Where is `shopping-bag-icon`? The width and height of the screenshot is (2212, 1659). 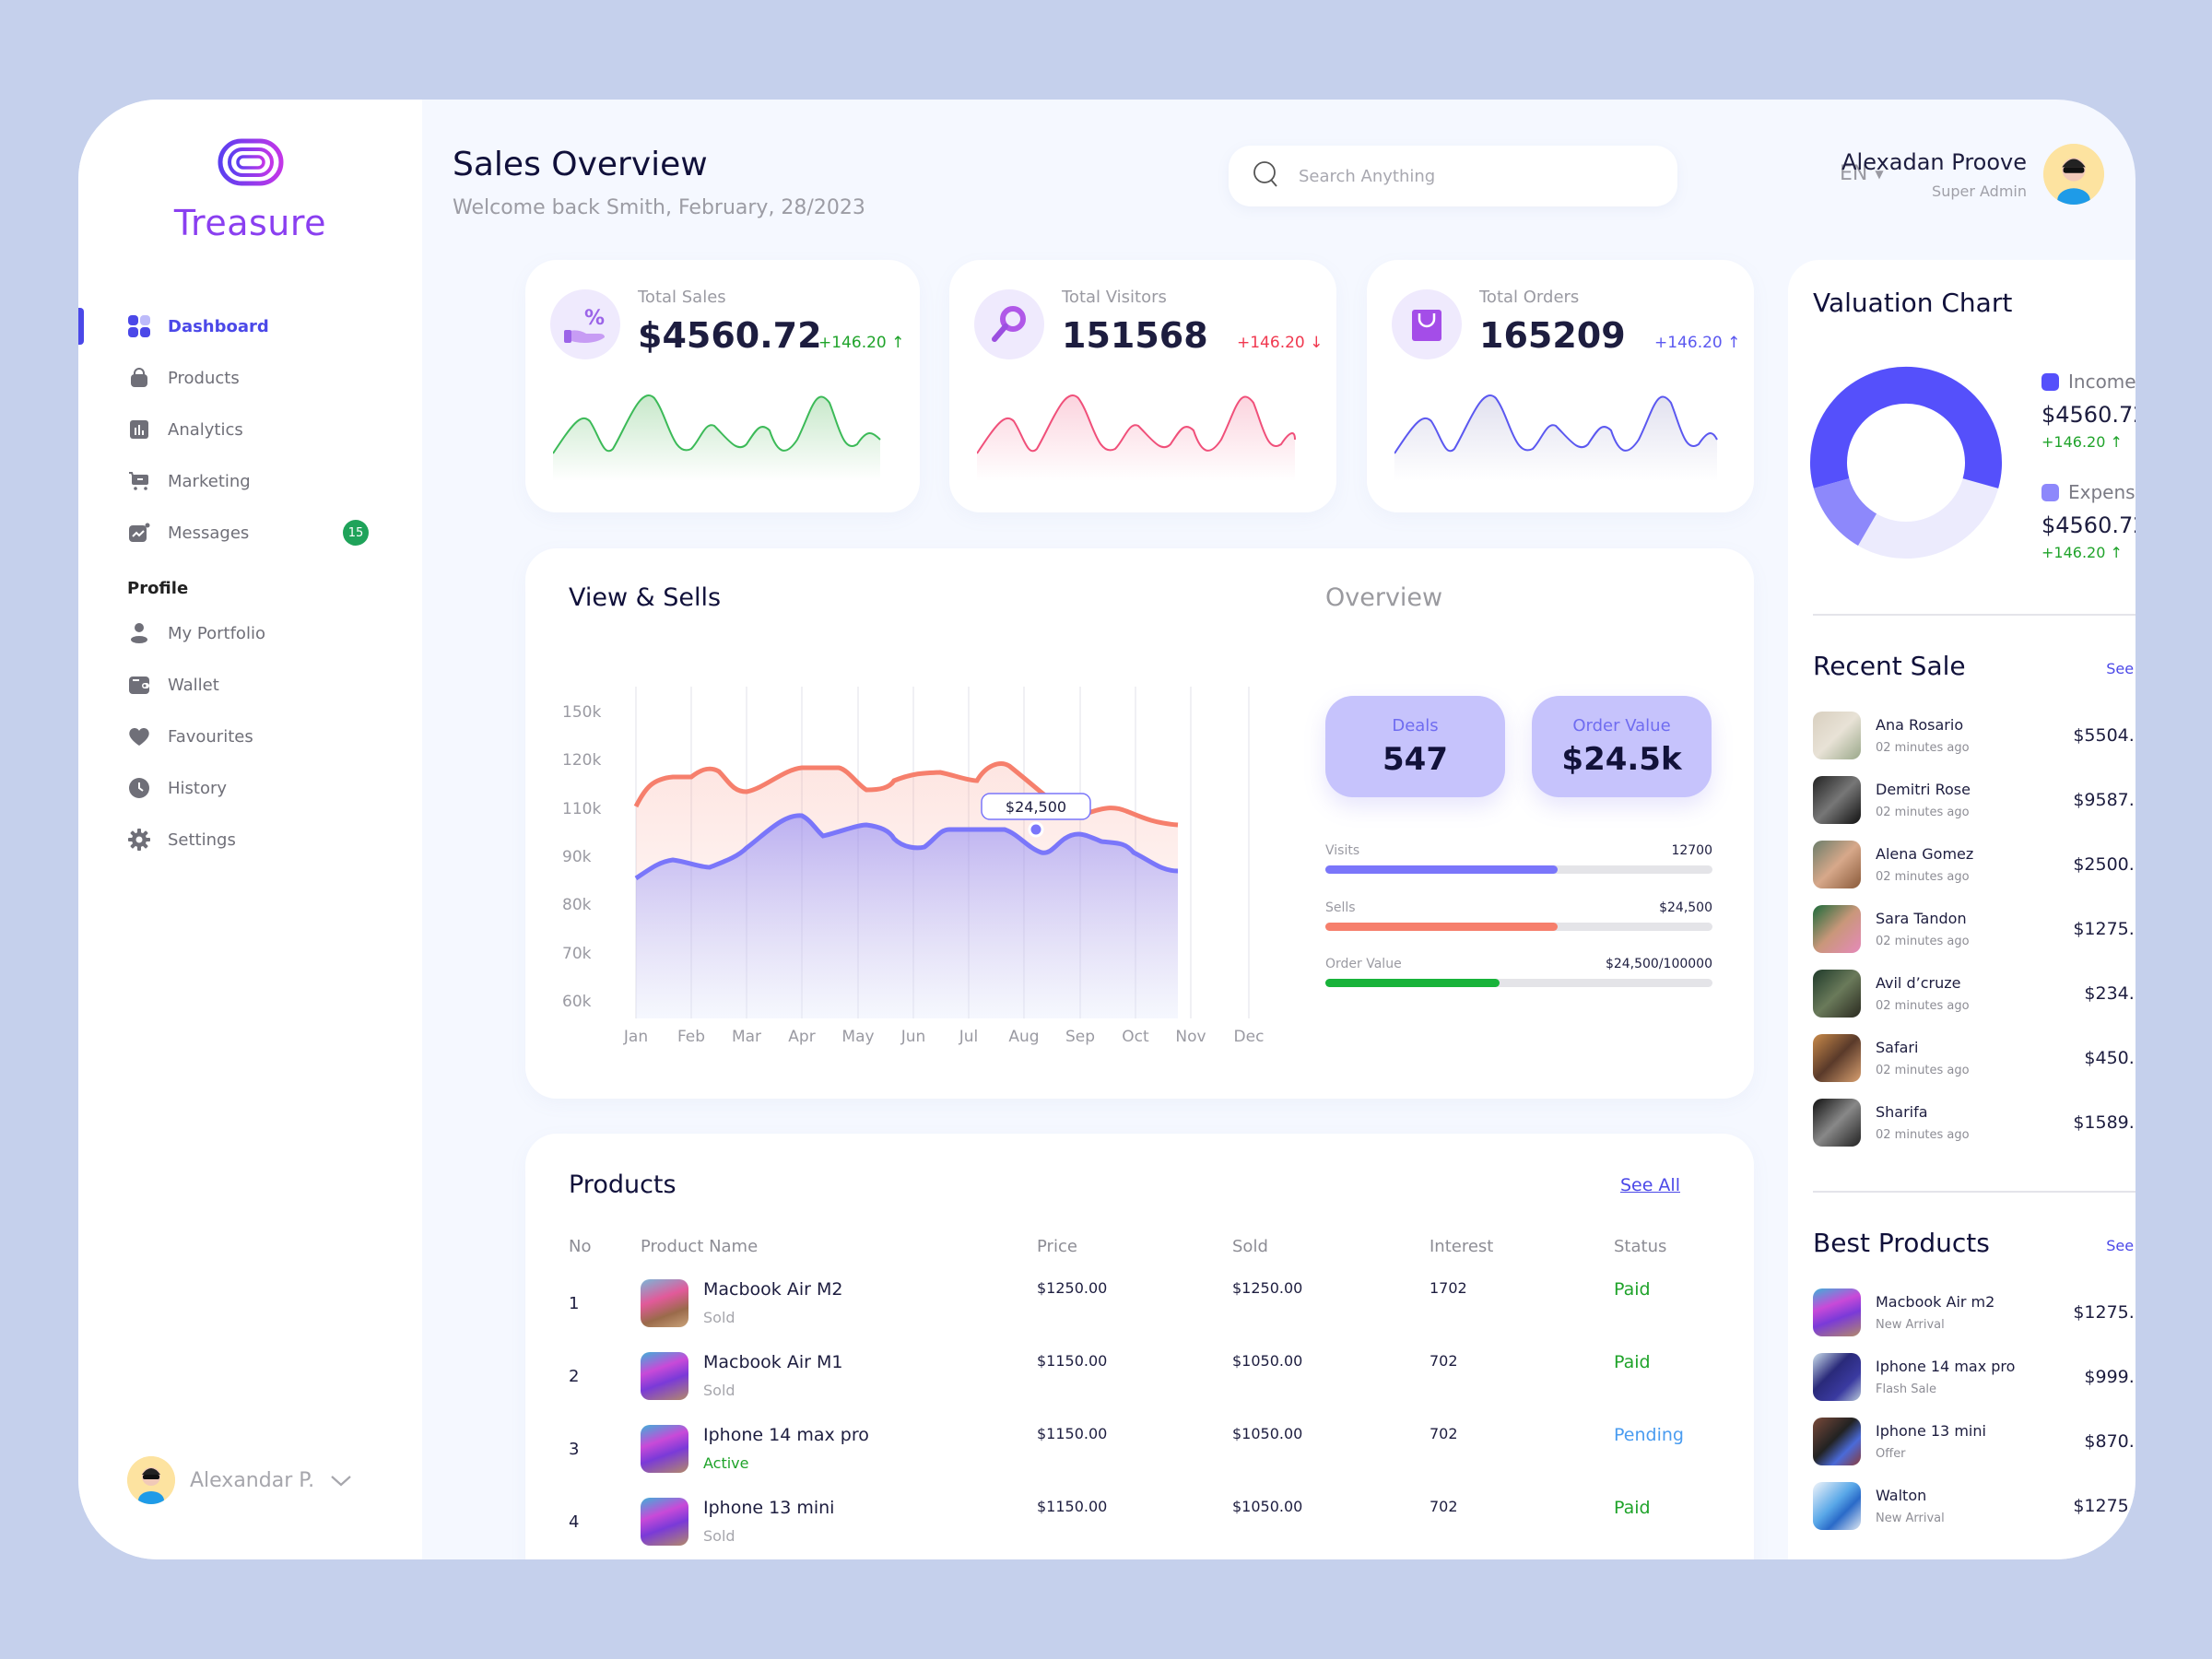 shopping-bag-icon is located at coordinates (1427, 324).